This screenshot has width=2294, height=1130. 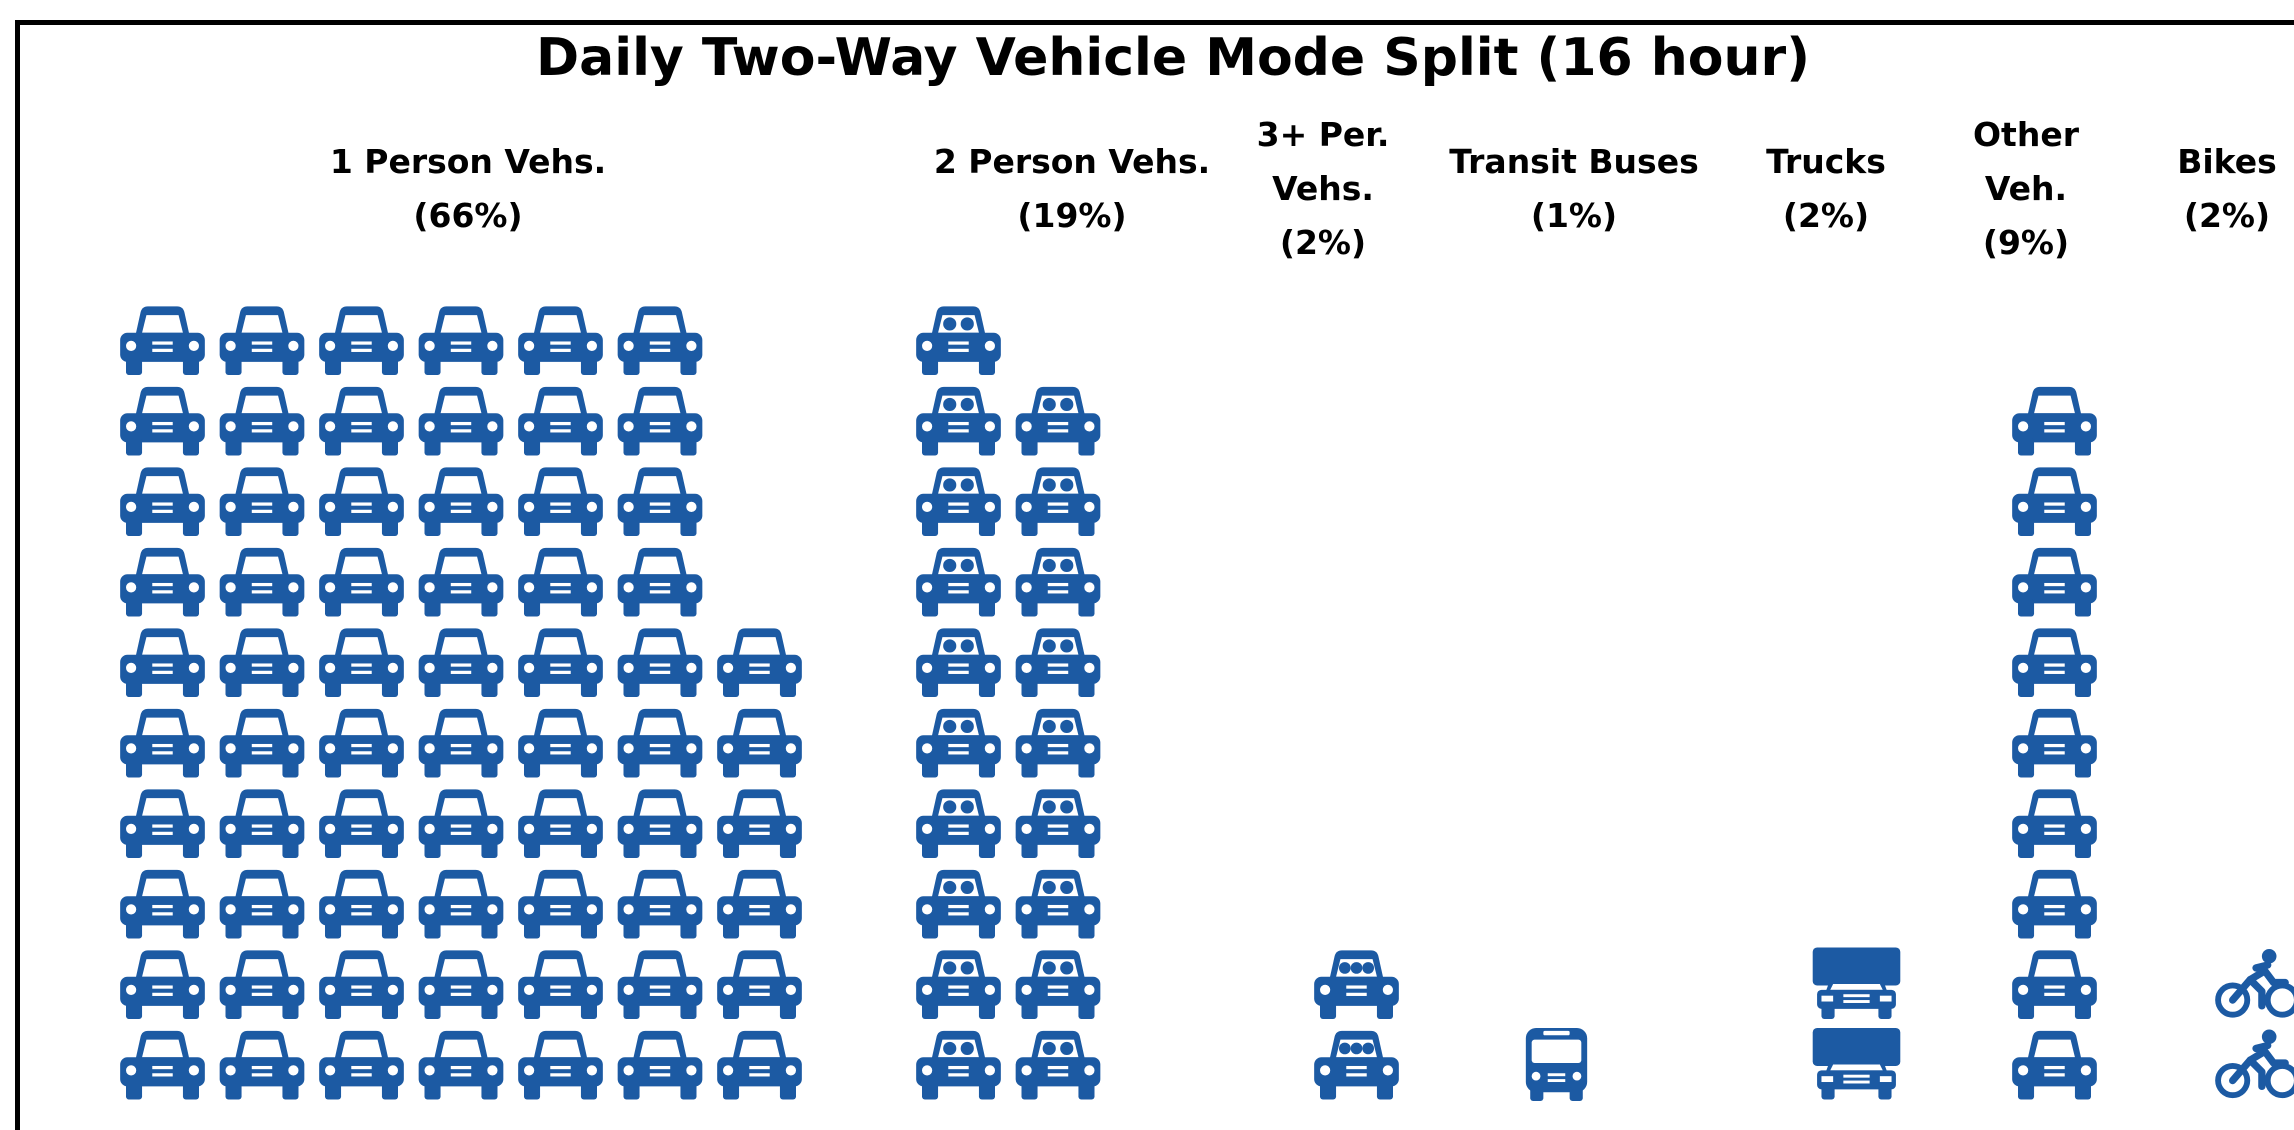 I want to click on icon-truck, so click(x=1856, y=1064).